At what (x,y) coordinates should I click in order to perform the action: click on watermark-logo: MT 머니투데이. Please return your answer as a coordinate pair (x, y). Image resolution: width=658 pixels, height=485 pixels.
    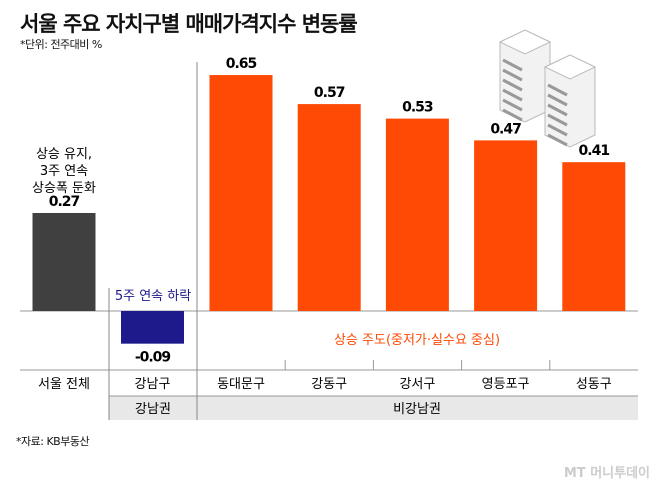
    Looking at the image, I should click on (606, 473).